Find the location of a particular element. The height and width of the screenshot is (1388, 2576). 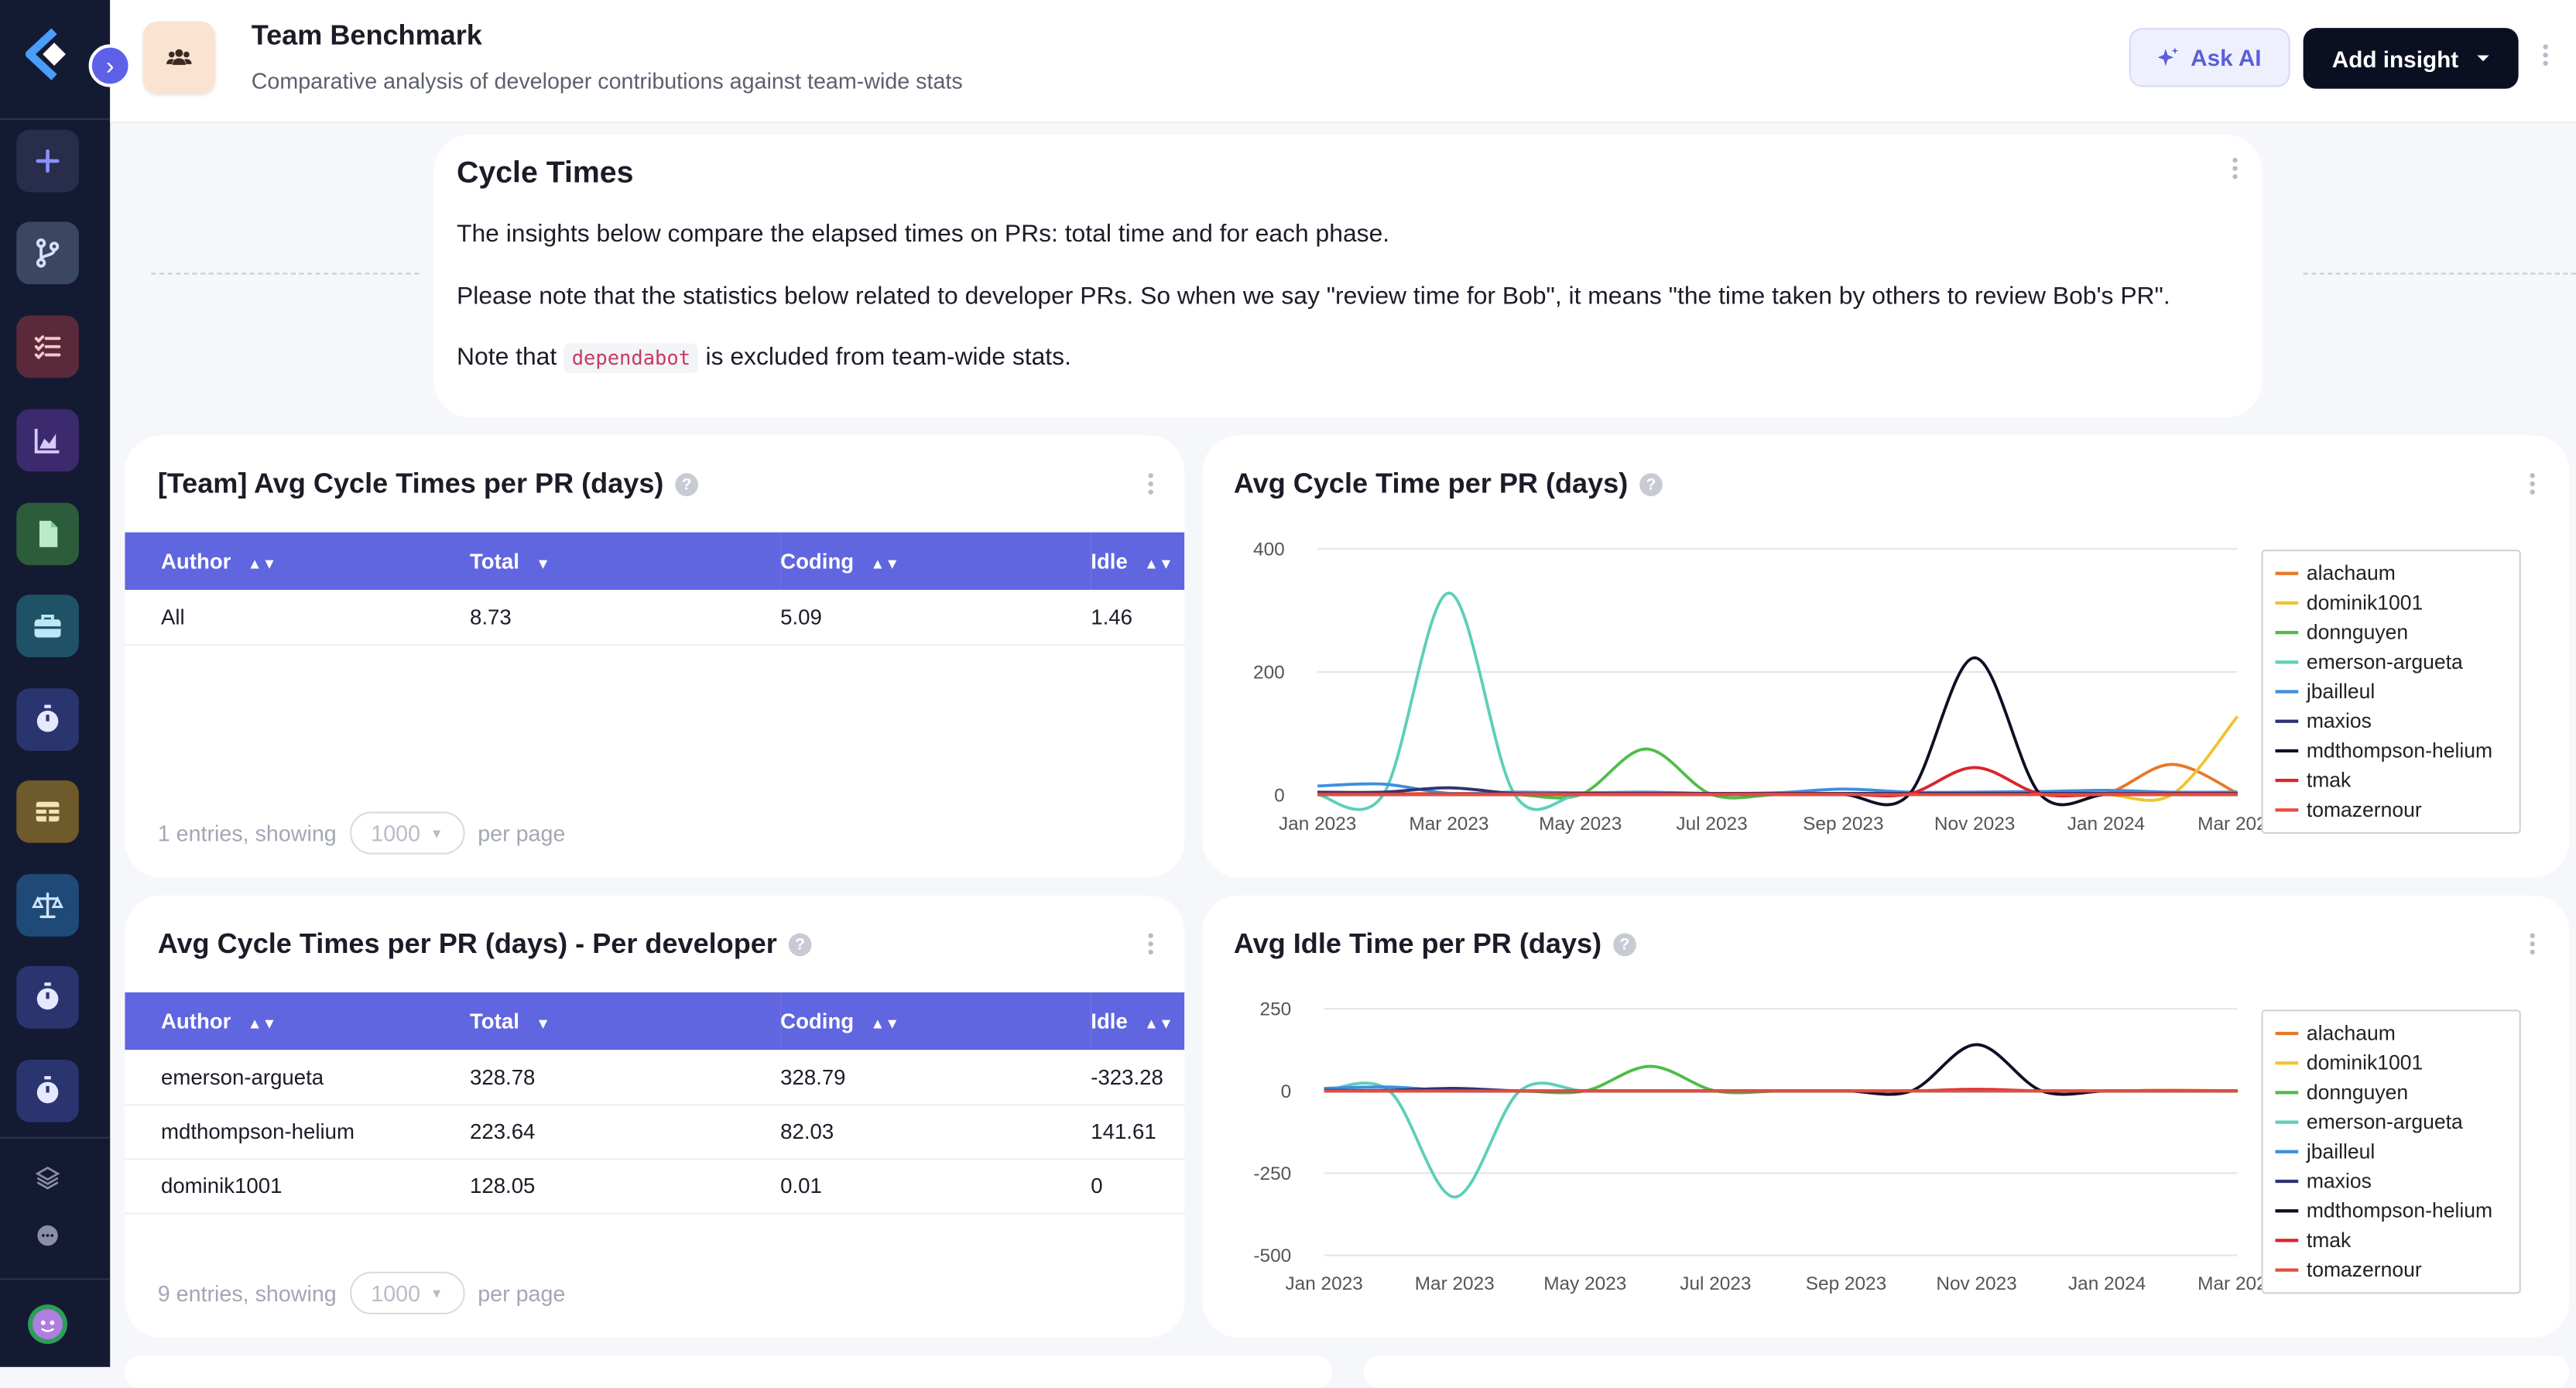

card-title: [Team] Avg Cycle Times per PR (days) ? is located at coordinates (428, 484).